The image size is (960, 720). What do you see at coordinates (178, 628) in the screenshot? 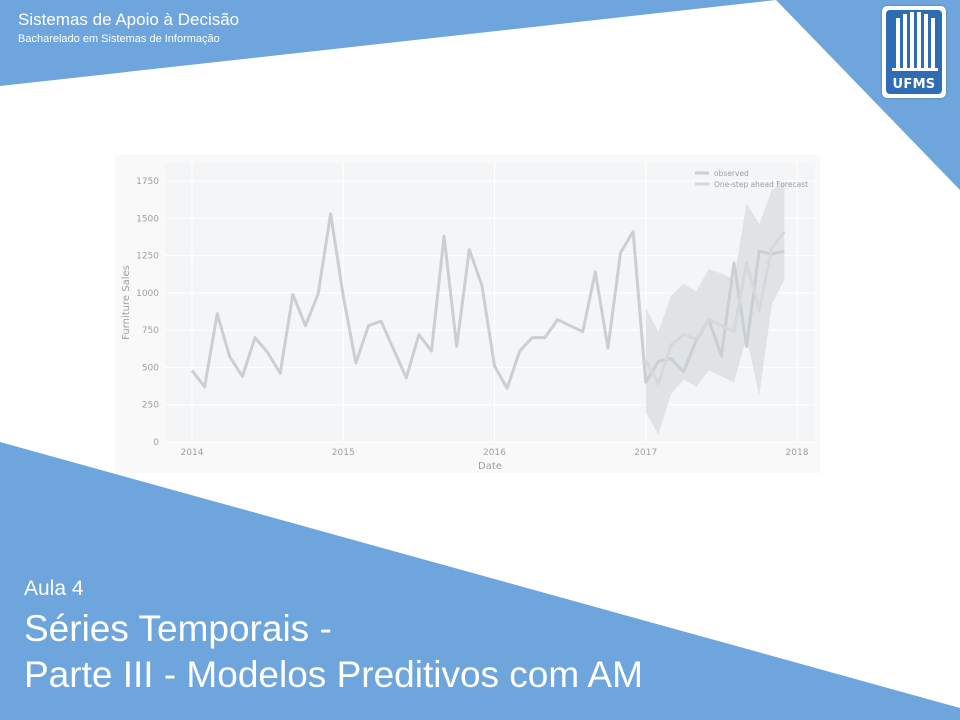
I see `slide-title-line1: Séries Temporais -` at bounding box center [178, 628].